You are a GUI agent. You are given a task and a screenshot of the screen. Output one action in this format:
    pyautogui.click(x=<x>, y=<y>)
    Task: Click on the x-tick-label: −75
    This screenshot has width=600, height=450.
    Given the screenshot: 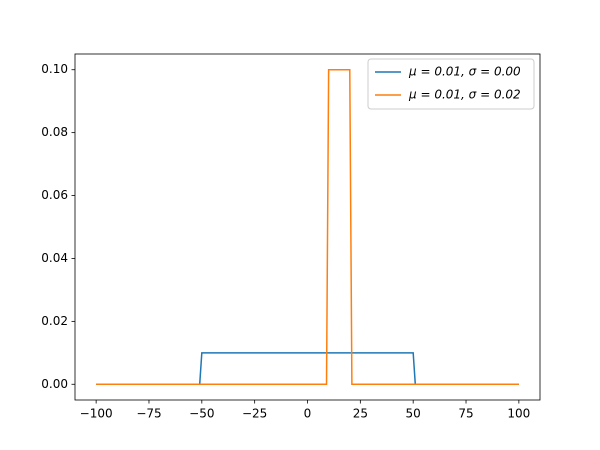 What is the action you would take?
    pyautogui.click(x=148, y=414)
    